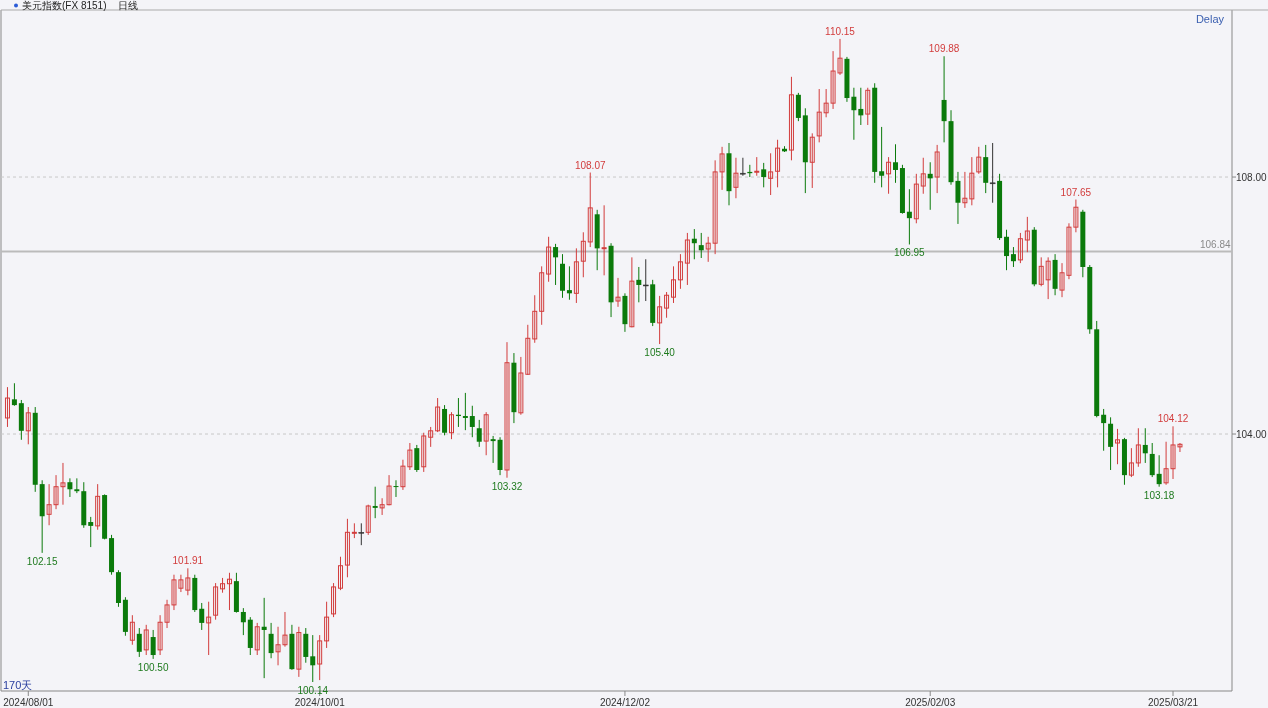 The image size is (1268, 708). Describe the element at coordinates (128, 5) in the screenshot. I see `chart-subtitle: 日线` at that location.